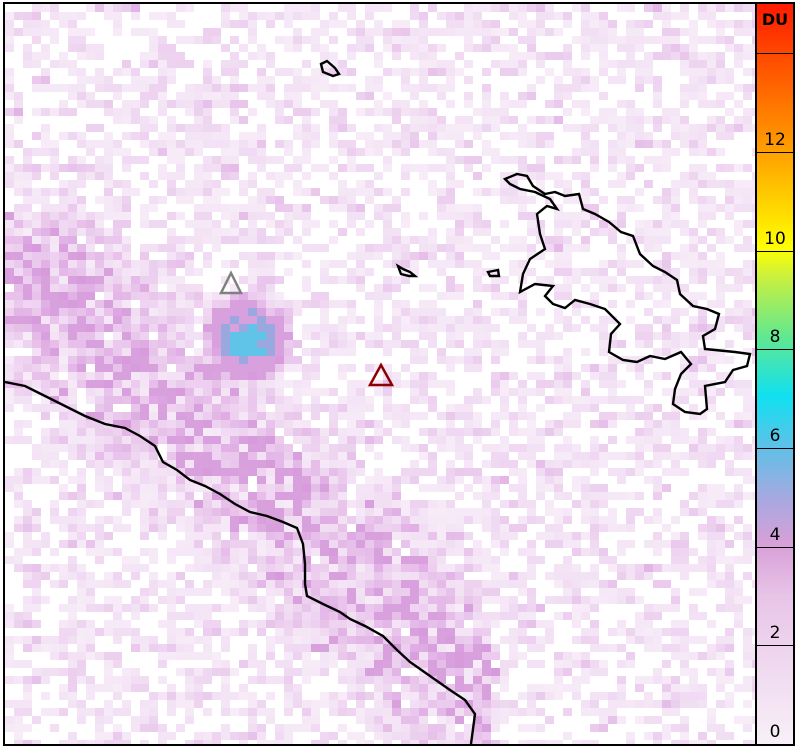 The width and height of the screenshot is (795, 746). What do you see at coordinates (231, 282) in the screenshot?
I see `volcano-triangle-gray` at bounding box center [231, 282].